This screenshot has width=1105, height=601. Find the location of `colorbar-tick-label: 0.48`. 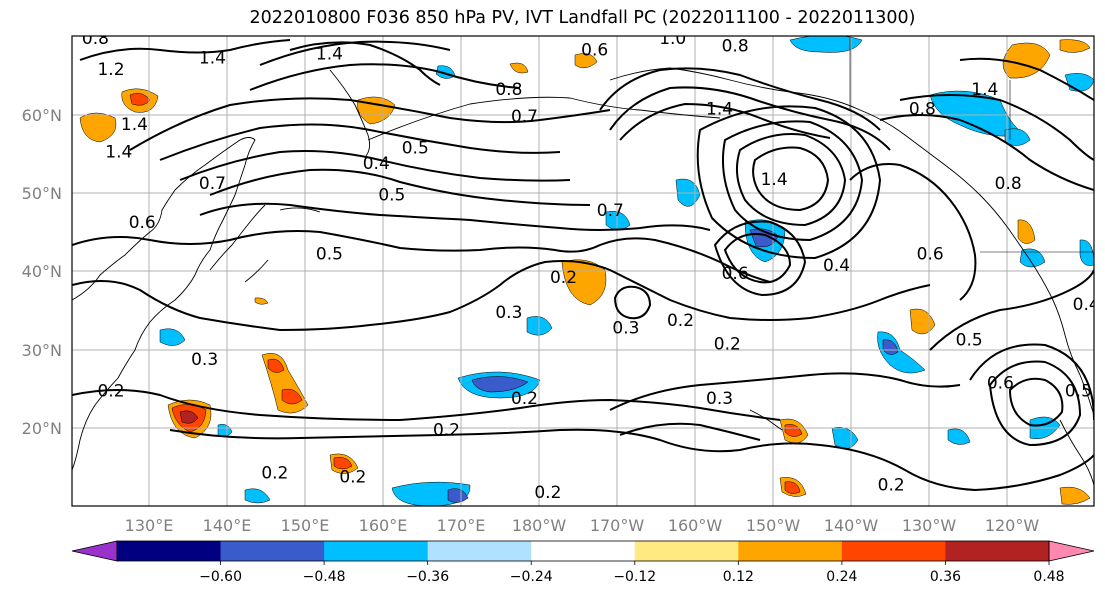

colorbar-tick-label: 0.48 is located at coordinates (1048, 577).